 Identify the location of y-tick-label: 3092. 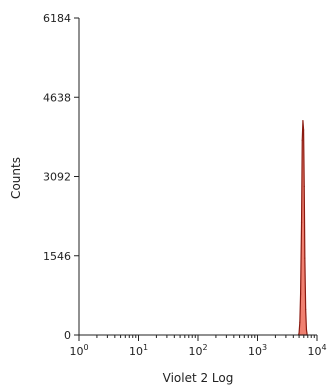
(57, 177).